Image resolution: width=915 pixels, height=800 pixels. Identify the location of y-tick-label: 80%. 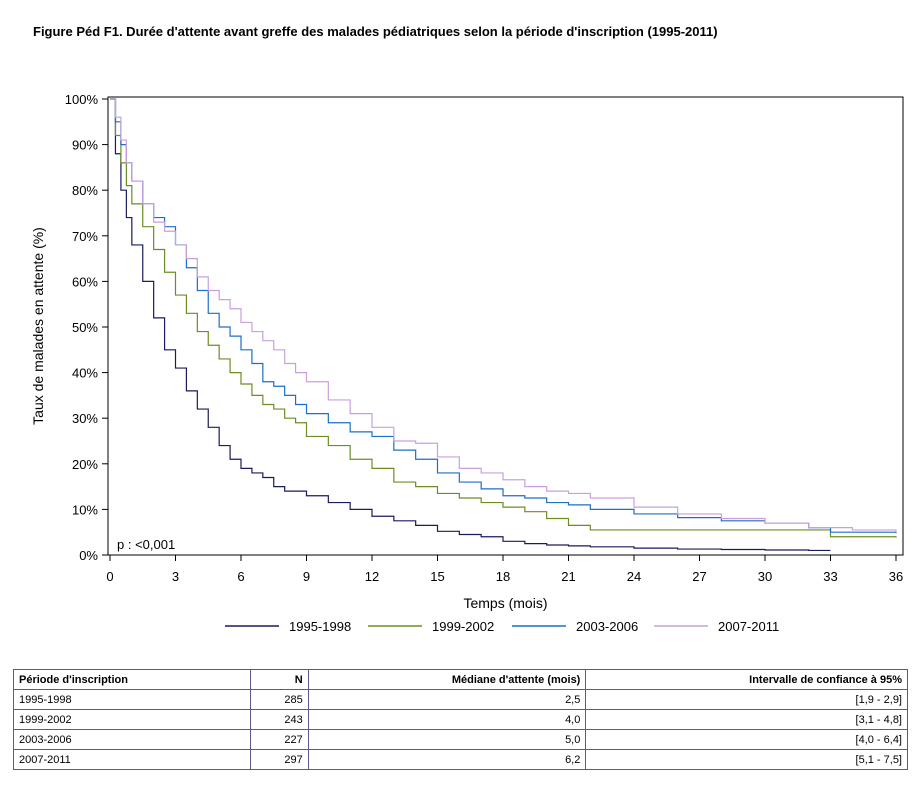
(85, 190).